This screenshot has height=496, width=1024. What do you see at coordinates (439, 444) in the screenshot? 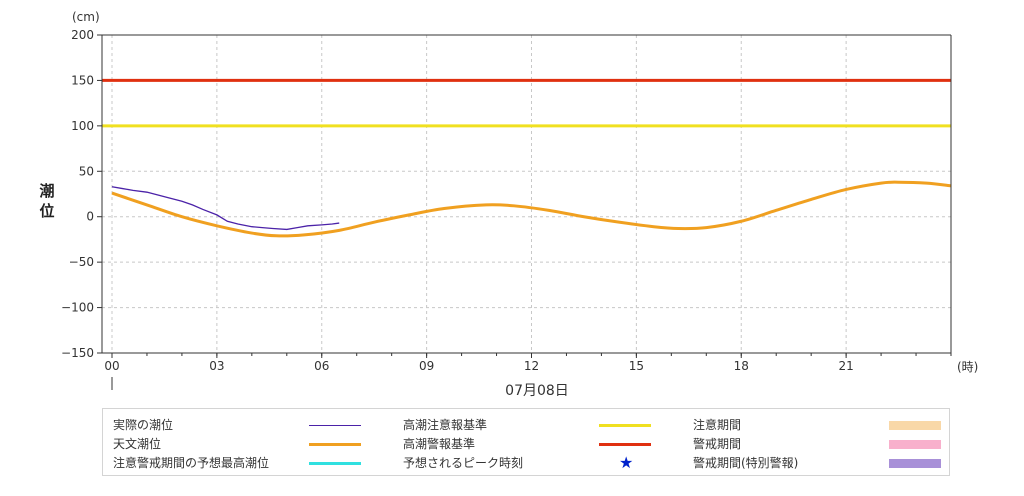
I see `legend-label-4: 高潮警報基準` at bounding box center [439, 444].